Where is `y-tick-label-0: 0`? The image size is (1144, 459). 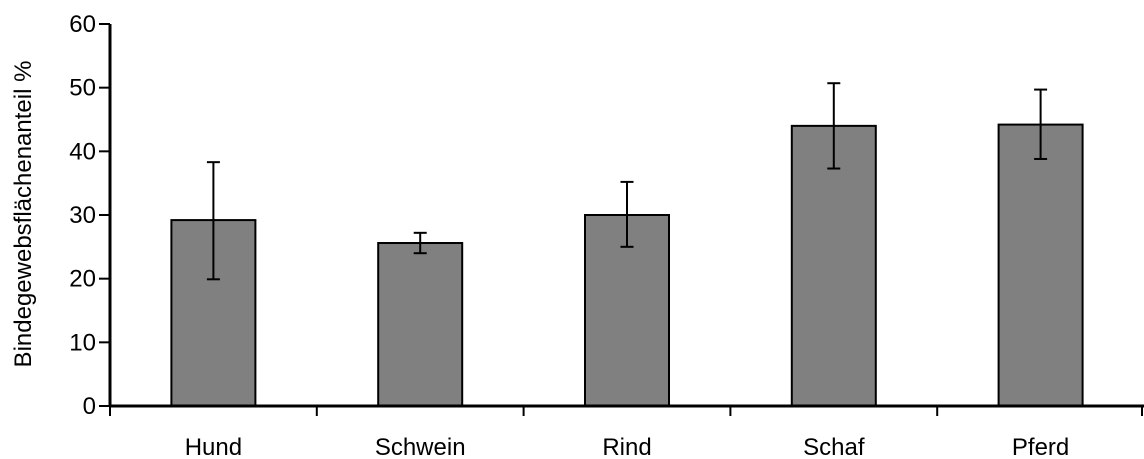 y-tick-label-0: 0 is located at coordinates (89, 406).